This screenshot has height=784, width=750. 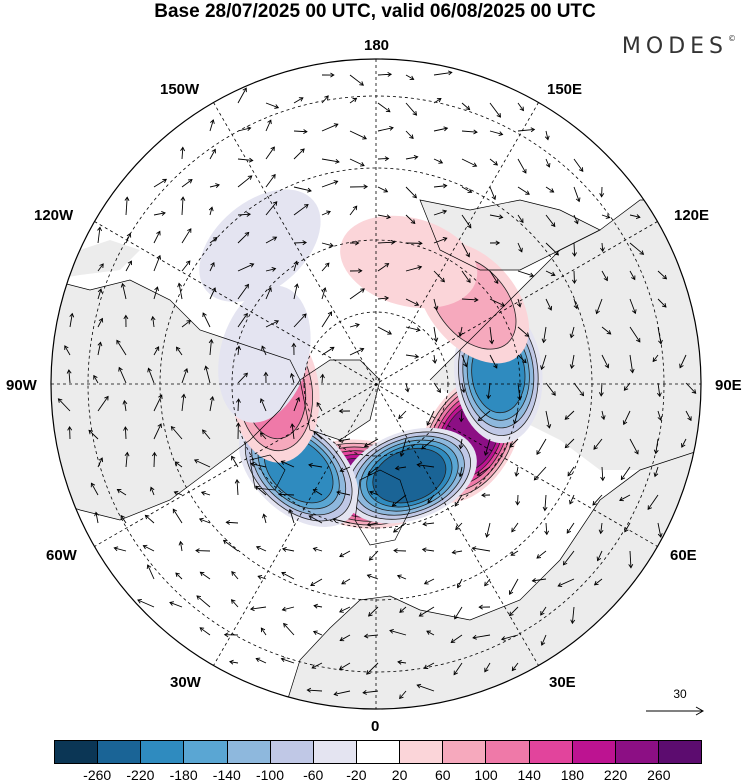 What do you see at coordinates (572, 775) in the screenshot?
I see `colorbar-tick-label: 180` at bounding box center [572, 775].